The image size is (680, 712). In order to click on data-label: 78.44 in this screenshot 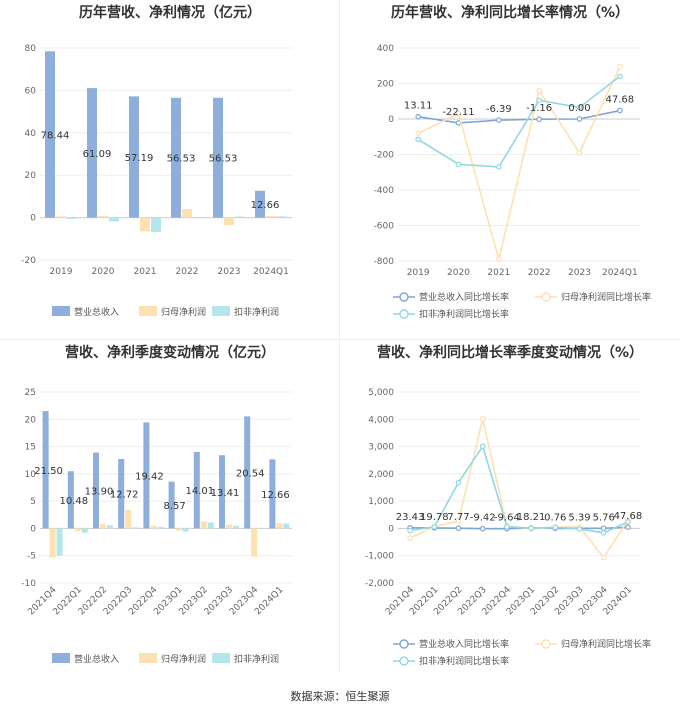, I will do `click(55, 135)`.